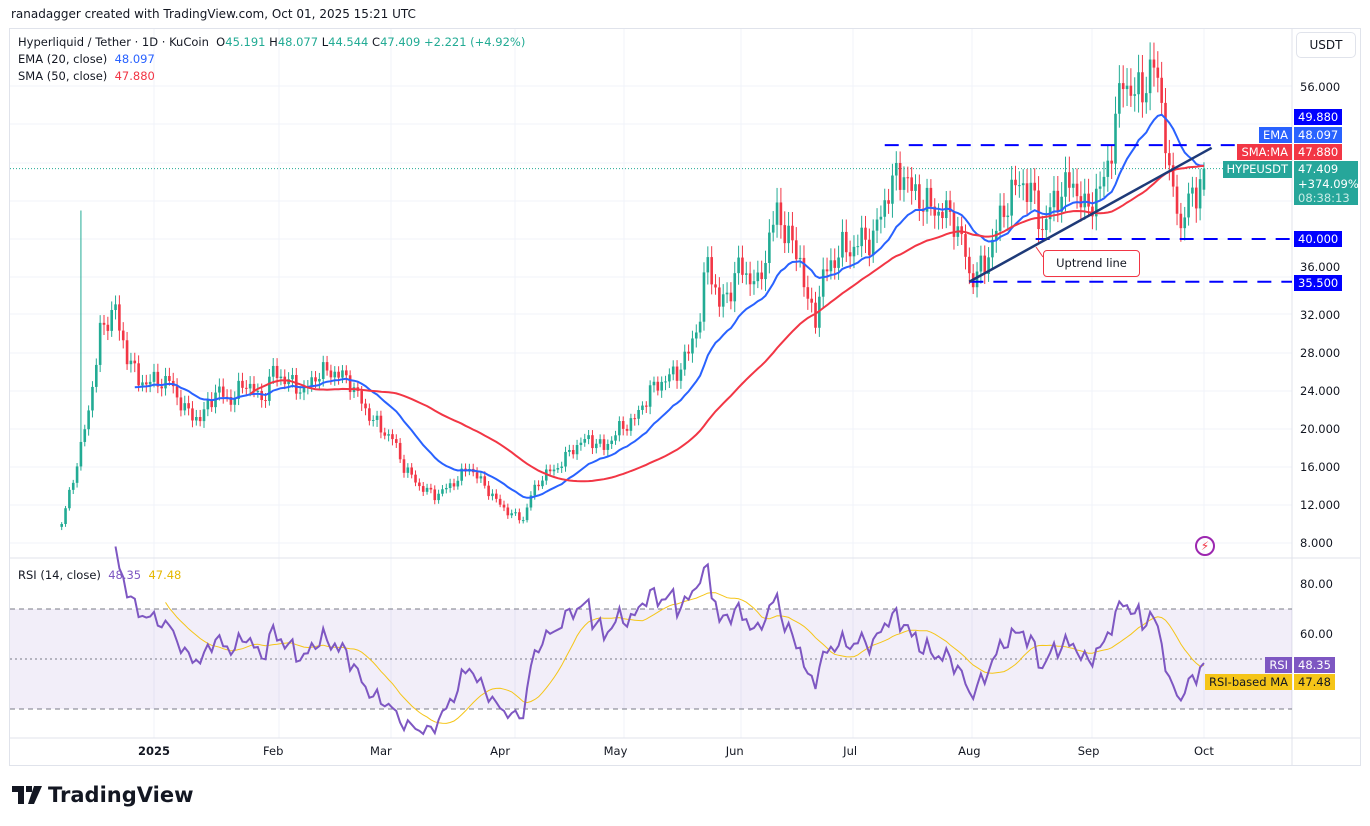 This screenshot has width=1370, height=826. I want to click on rsi-value: 48.35, so click(125, 575).